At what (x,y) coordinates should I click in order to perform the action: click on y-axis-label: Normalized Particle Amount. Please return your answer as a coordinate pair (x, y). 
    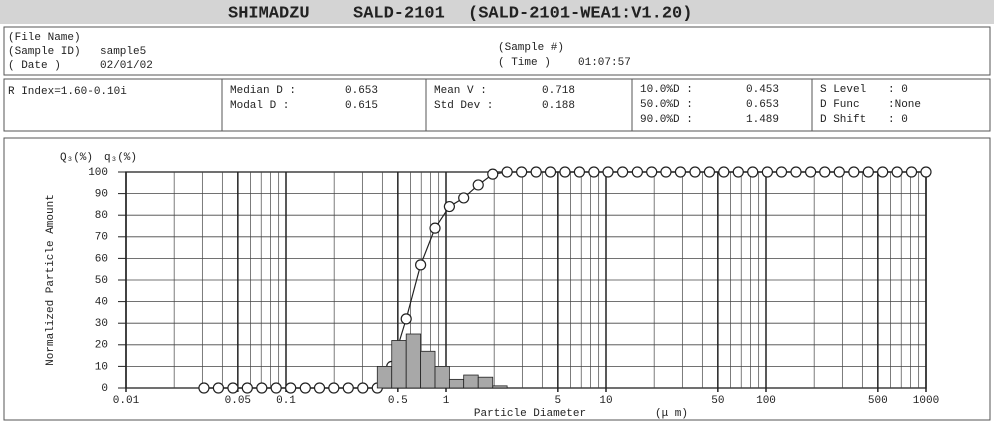
    Looking at the image, I should click on (51, 280).